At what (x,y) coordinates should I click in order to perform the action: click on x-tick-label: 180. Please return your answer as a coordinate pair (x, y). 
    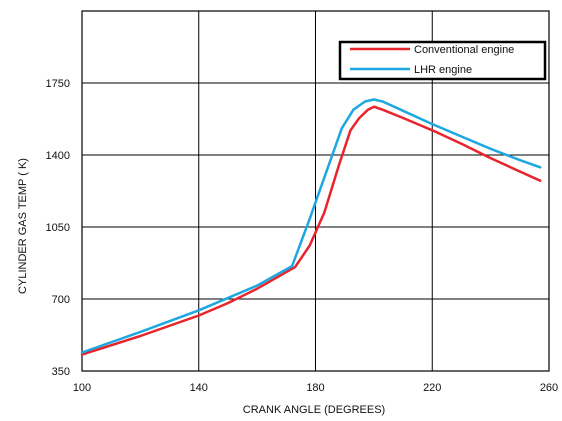
    Looking at the image, I should click on (315, 388).